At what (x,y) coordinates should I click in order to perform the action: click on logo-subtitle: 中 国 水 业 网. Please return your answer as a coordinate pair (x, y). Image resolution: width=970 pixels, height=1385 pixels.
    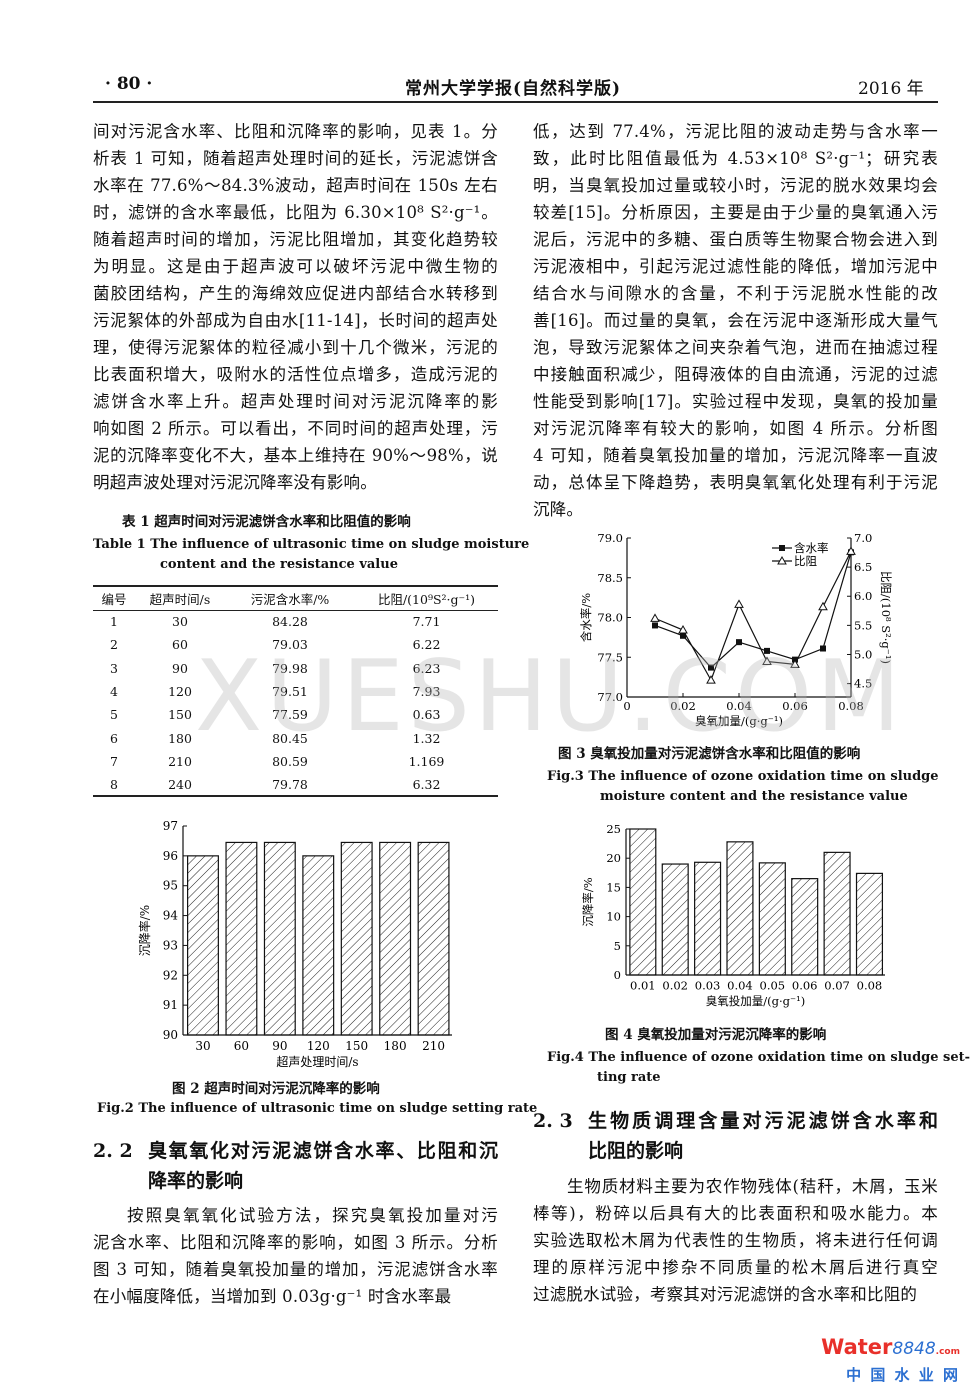
    Looking at the image, I should click on (903, 1375).